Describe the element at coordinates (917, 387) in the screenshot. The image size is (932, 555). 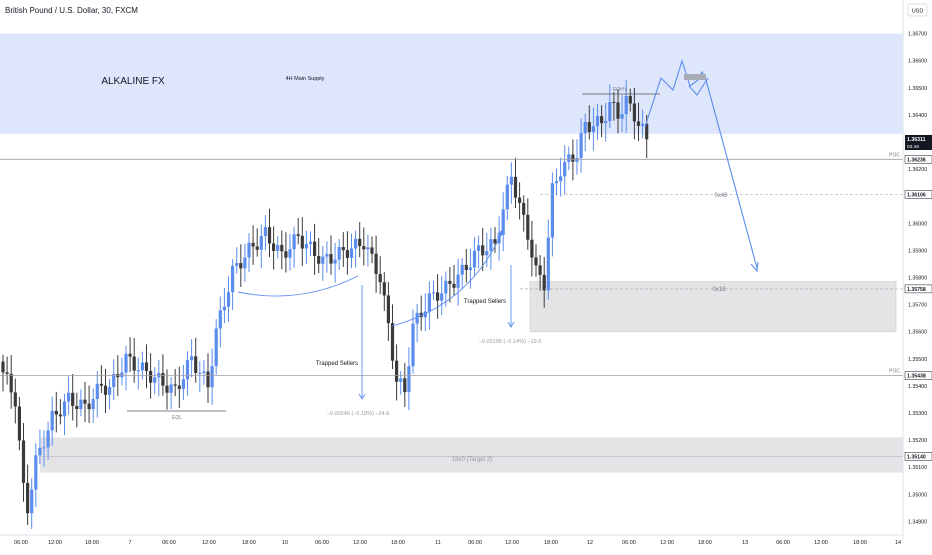
I see `price-tick-label: 1.35400` at that location.